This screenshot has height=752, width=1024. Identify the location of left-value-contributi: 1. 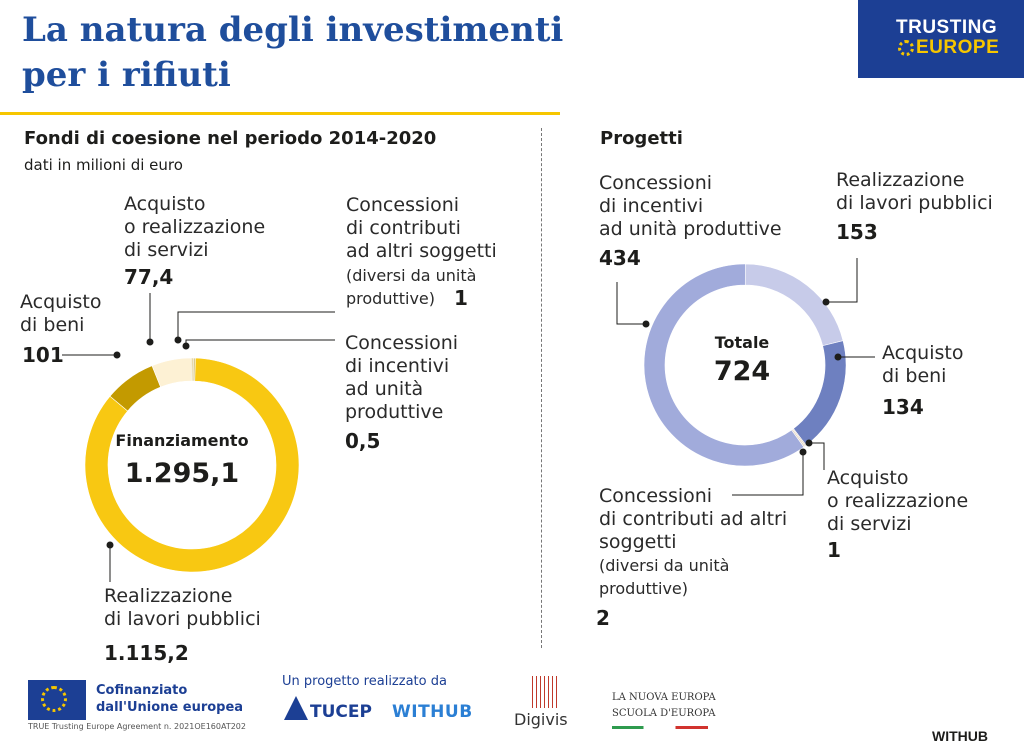
(461, 298).